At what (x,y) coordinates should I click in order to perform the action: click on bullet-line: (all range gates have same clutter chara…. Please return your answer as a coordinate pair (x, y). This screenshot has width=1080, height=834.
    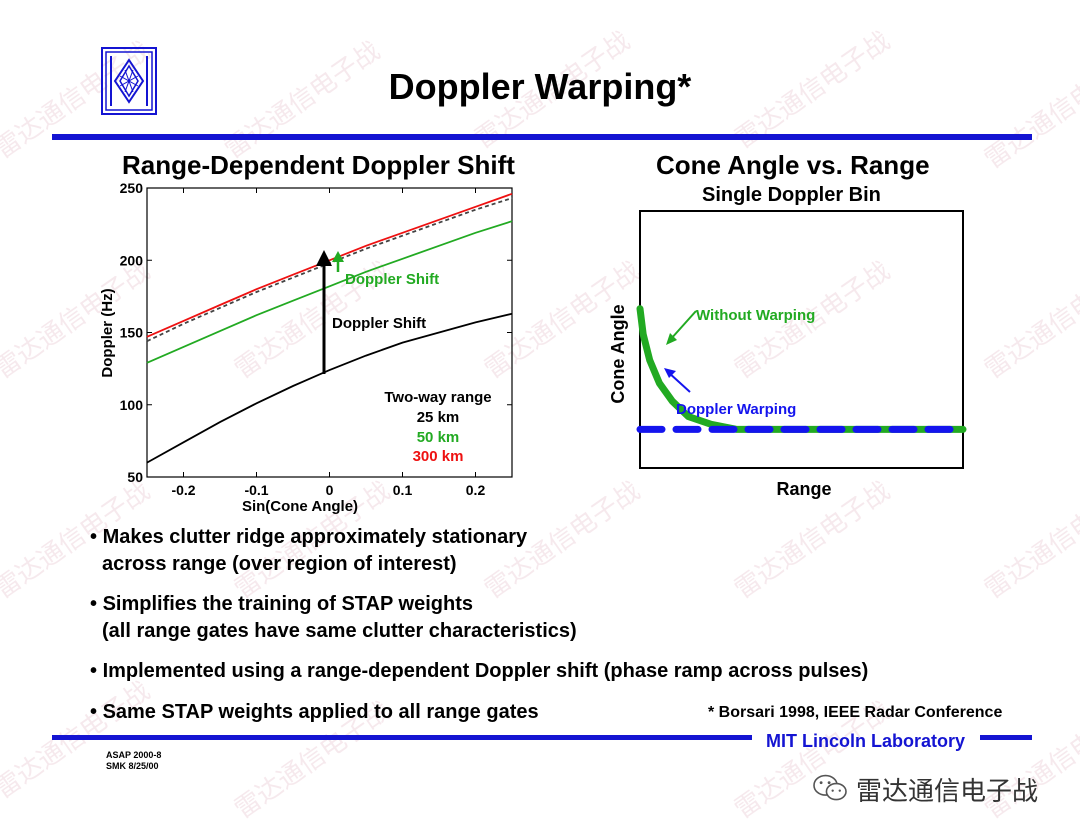
    Looking at the image, I should click on (339, 631).